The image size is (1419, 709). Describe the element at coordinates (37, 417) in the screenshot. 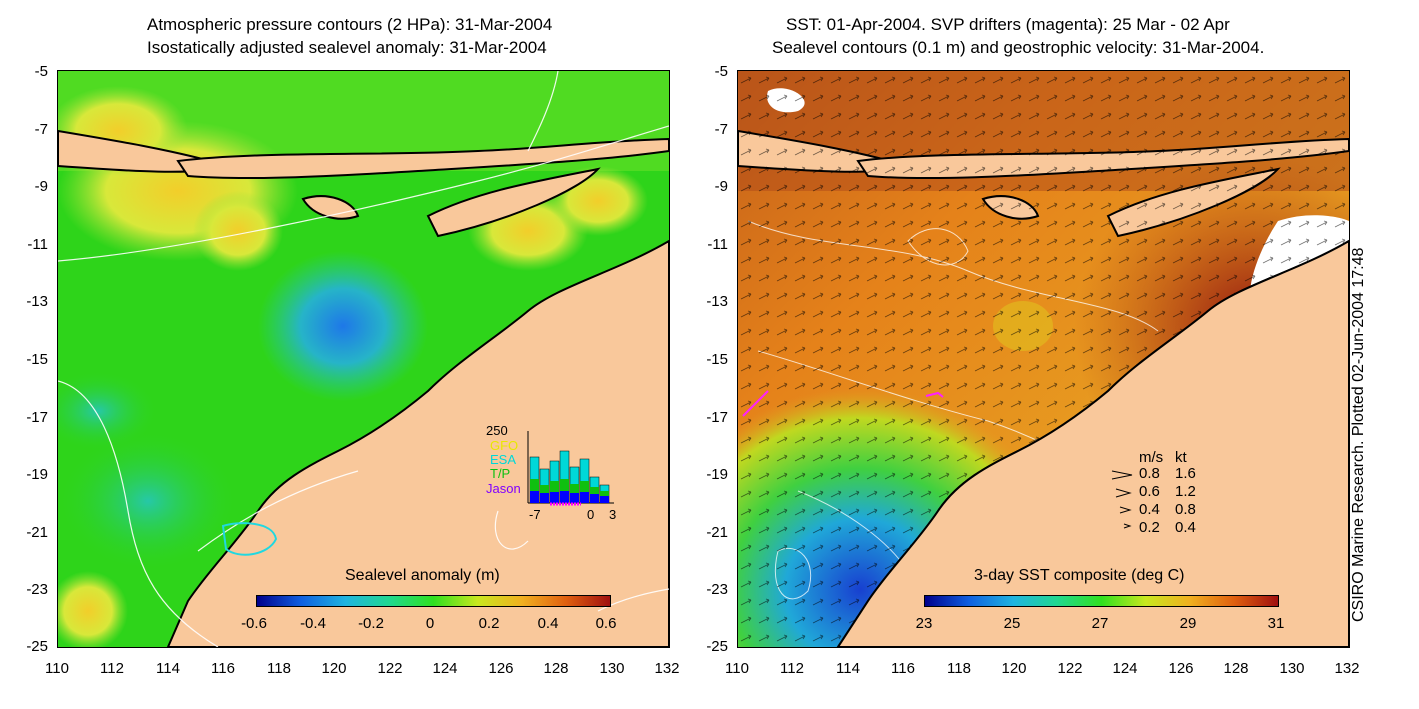

I see `left-y-tick: -17` at that location.